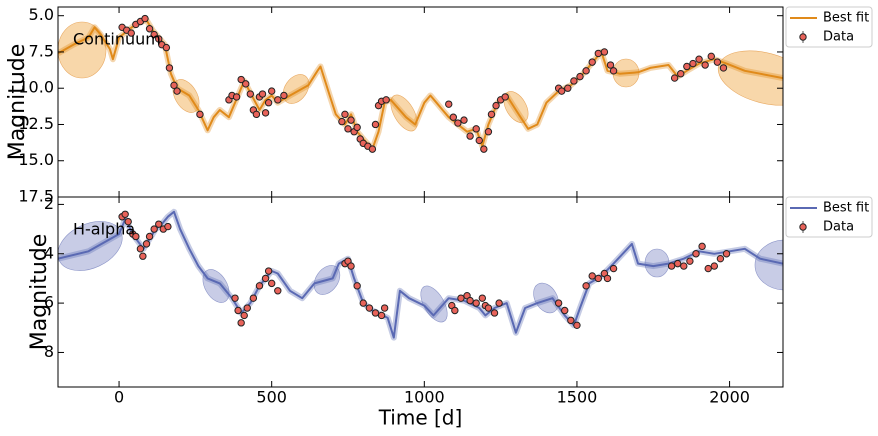 The width and height of the screenshot is (878, 436). I want to click on y-axis-label: Magnitude, so click(17, 102).